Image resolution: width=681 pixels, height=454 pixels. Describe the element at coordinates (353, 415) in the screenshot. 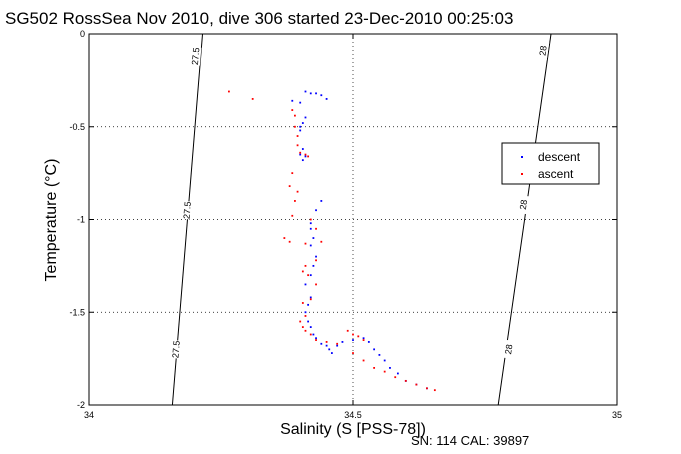

I see `x-tick-label: 34.5` at that location.